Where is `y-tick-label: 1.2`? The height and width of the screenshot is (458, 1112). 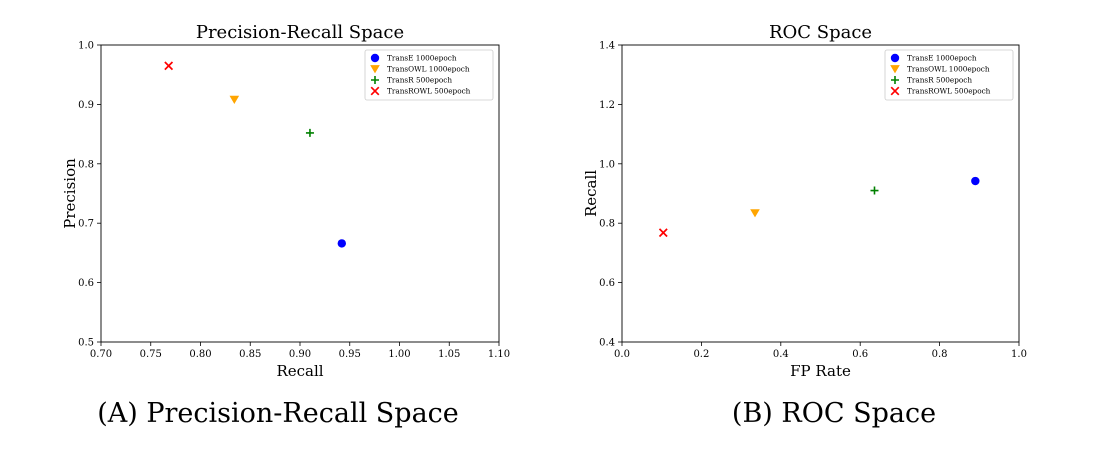
y-tick-label: 1.2 is located at coordinates (607, 105).